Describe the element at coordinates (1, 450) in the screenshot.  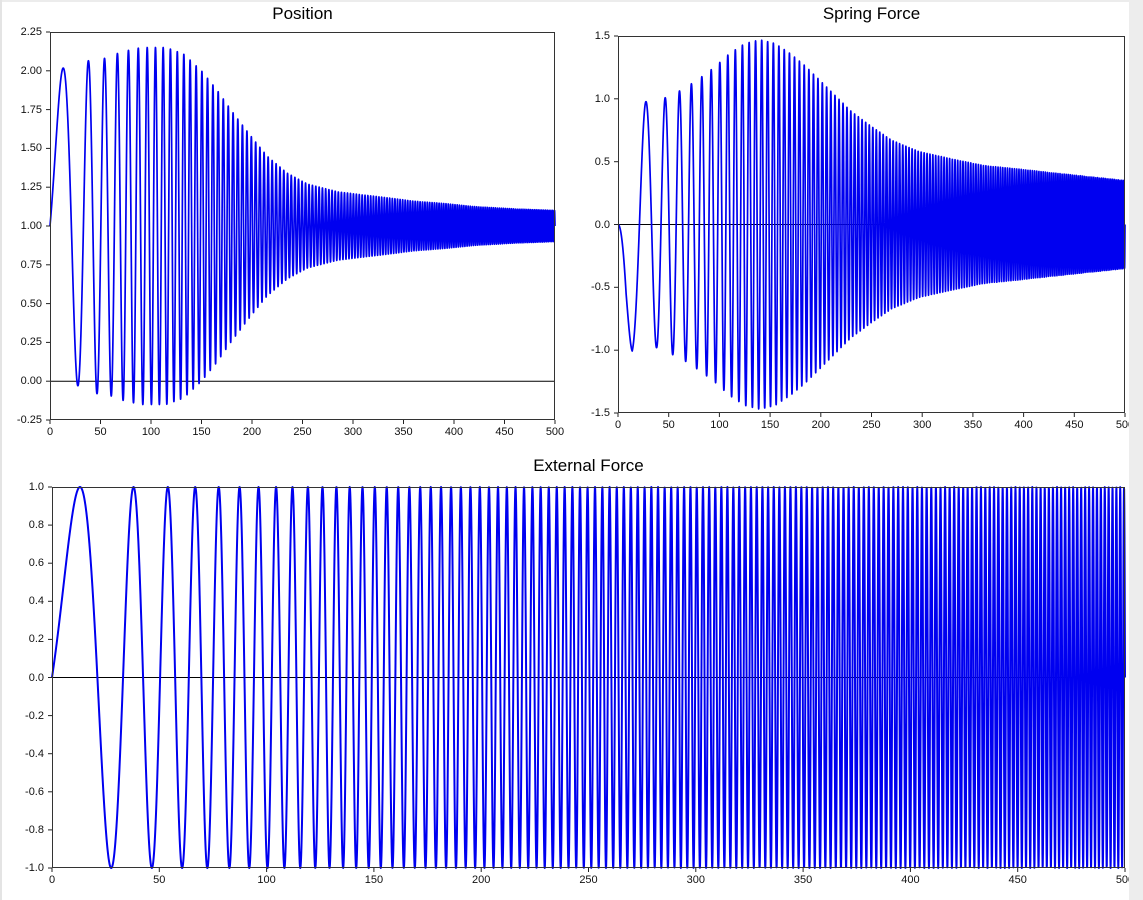
I see `window-left-edge` at that location.